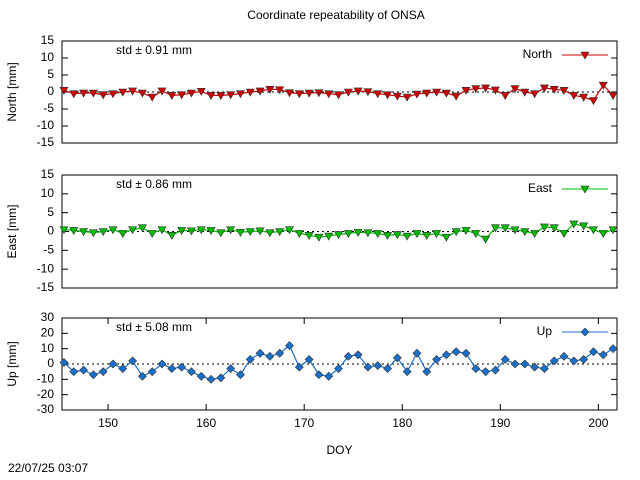  I want to click on legend-label: East, so click(540, 188).